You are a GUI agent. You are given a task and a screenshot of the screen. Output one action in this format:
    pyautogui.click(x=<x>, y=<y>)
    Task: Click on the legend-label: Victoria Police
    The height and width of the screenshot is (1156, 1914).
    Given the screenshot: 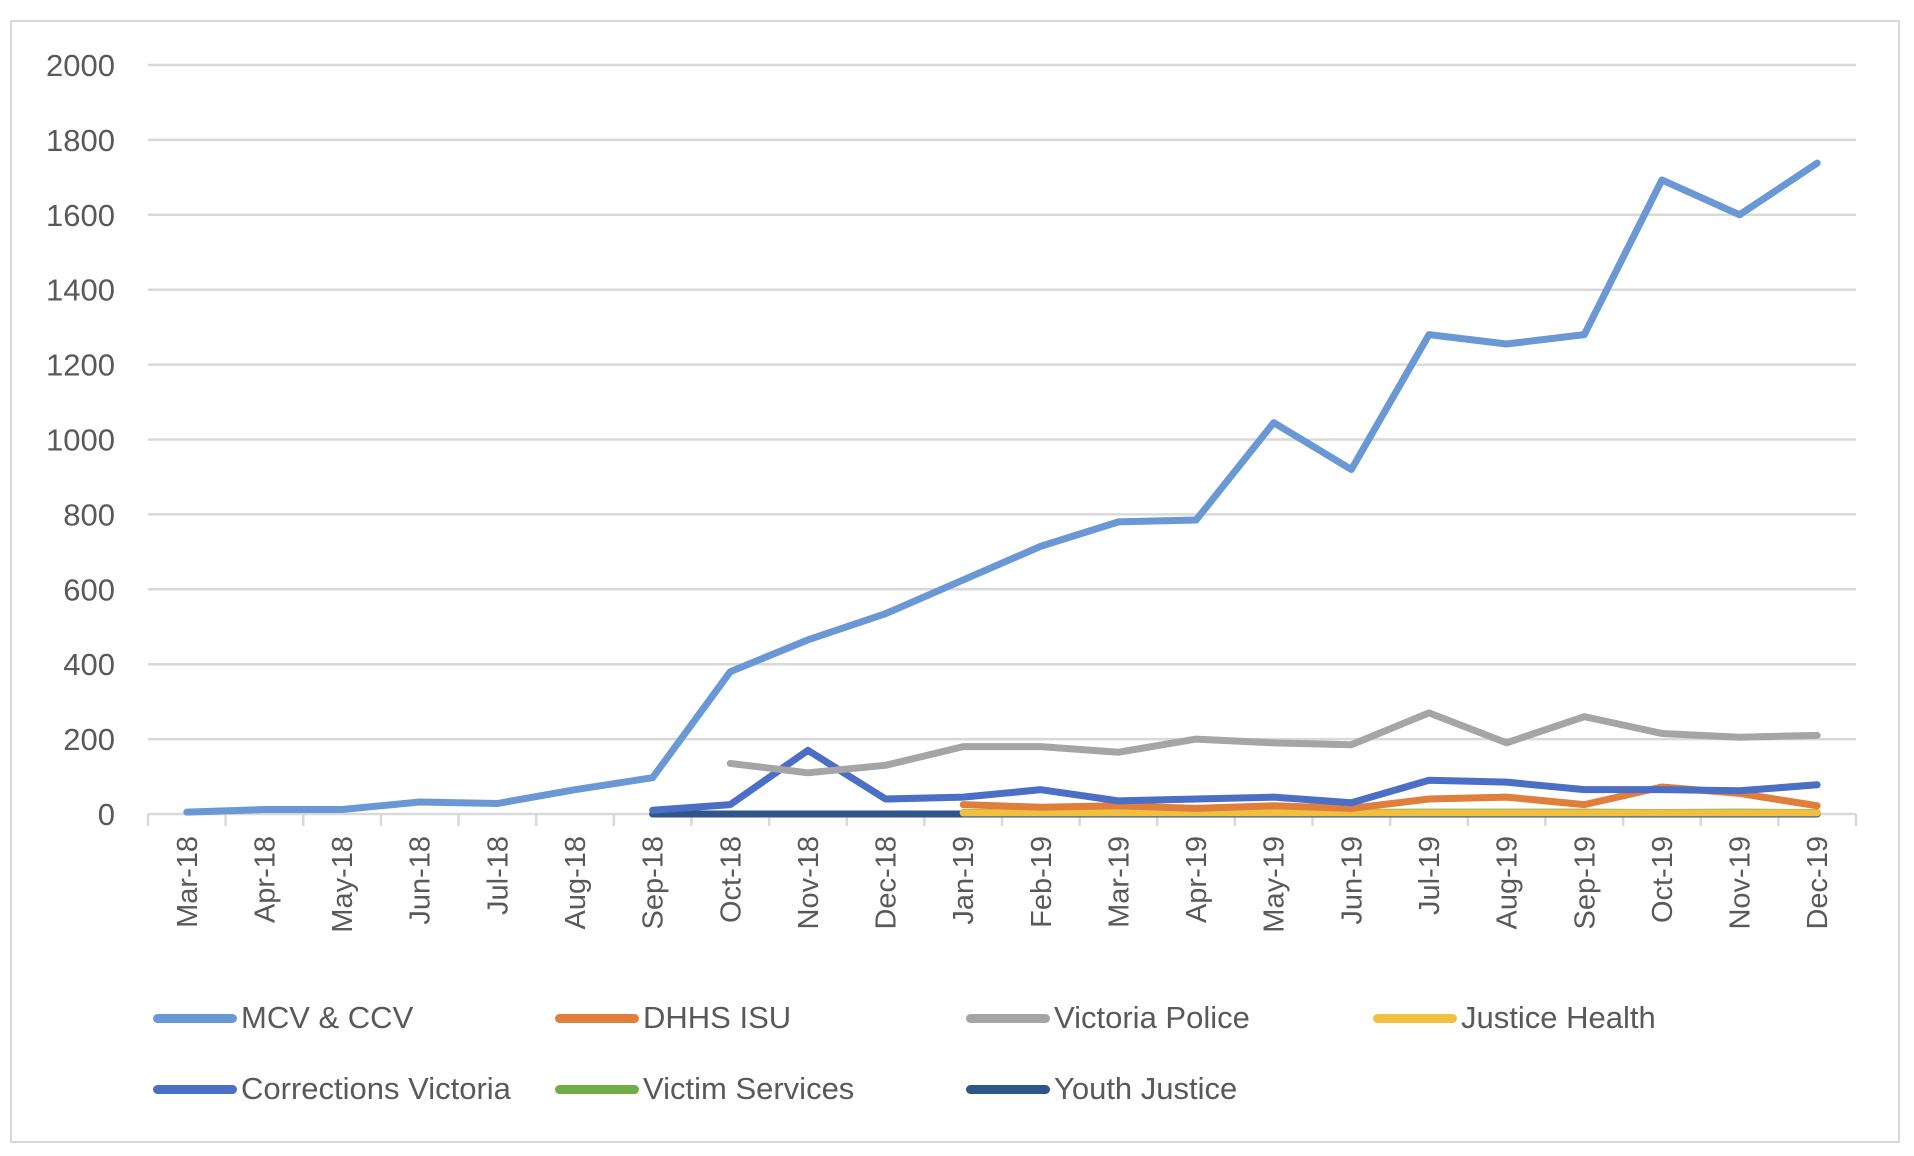 What is the action you would take?
    pyautogui.click(x=1152, y=1017)
    